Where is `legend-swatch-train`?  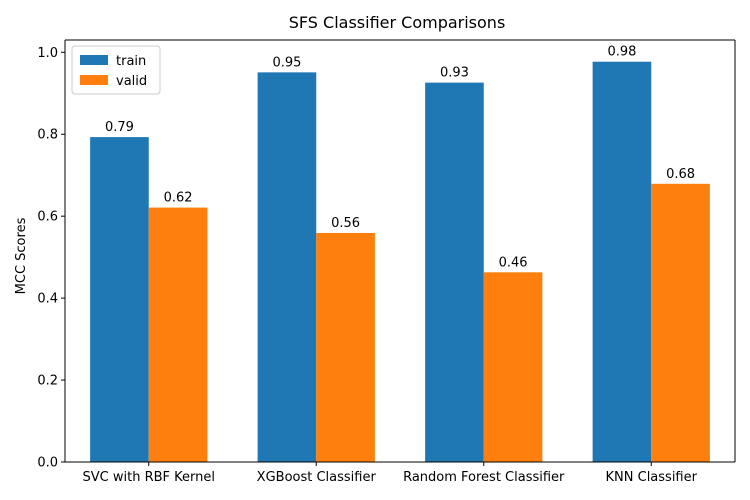 legend-swatch-train is located at coordinates (94, 60).